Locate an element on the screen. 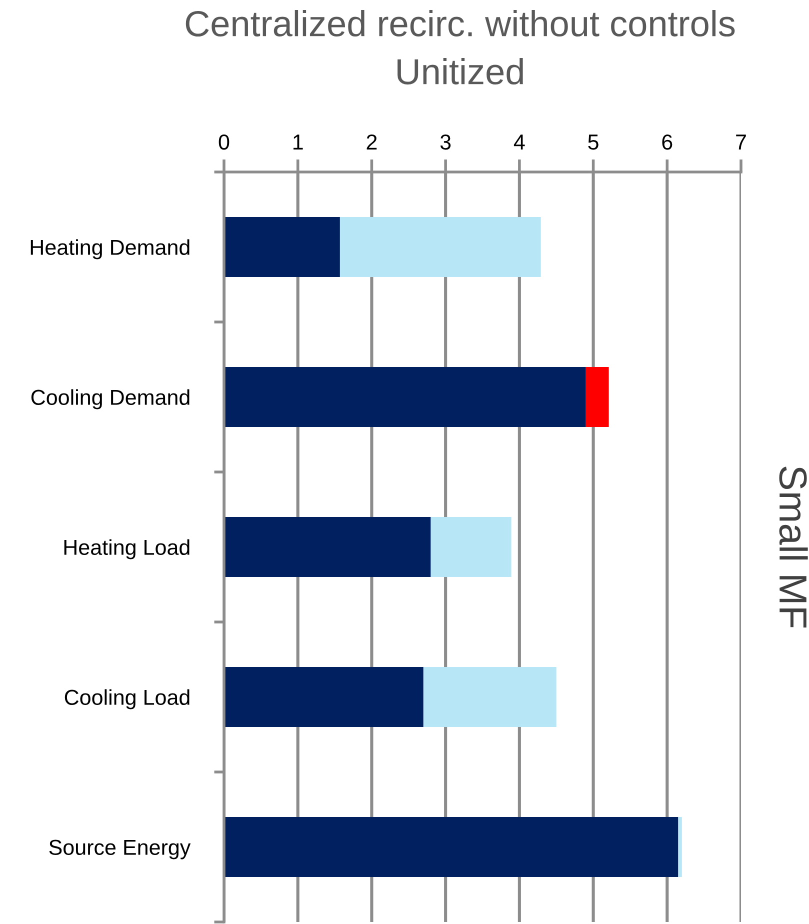  y-tick-label: Heating Demand is located at coordinates (110, 249).